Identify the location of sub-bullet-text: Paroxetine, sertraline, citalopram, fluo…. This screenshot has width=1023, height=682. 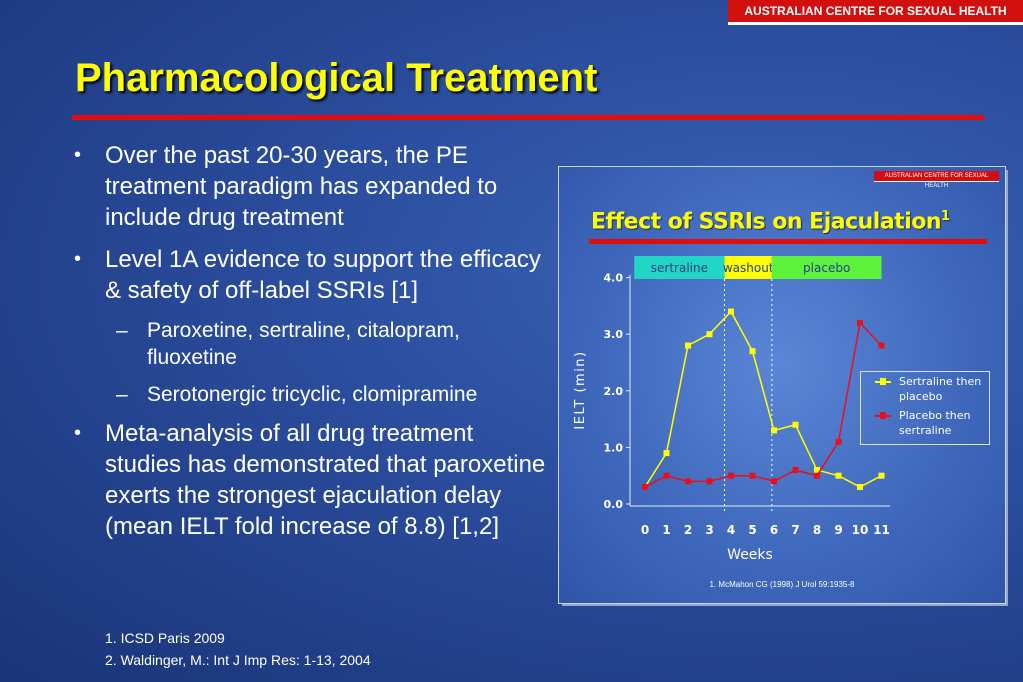
(303, 344).